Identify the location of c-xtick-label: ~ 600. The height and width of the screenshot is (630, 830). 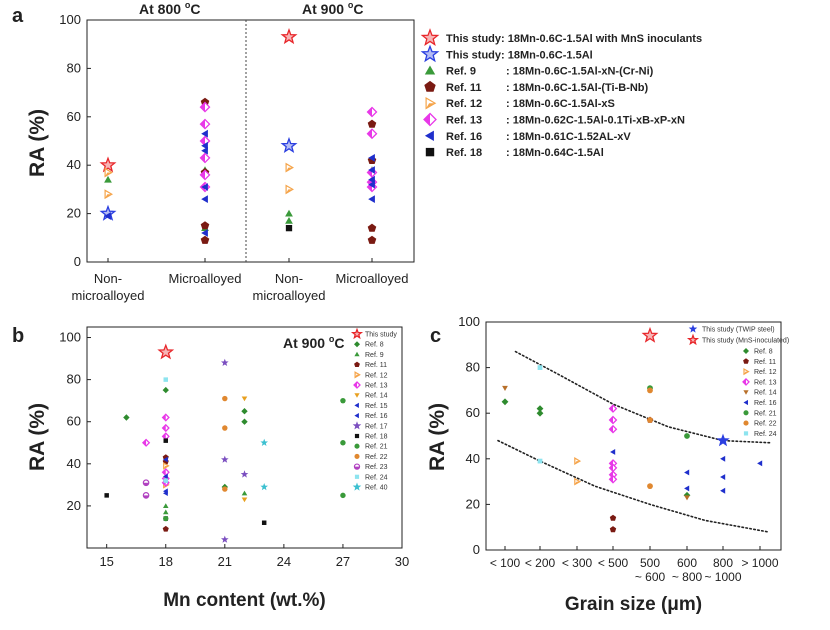
(650, 577).